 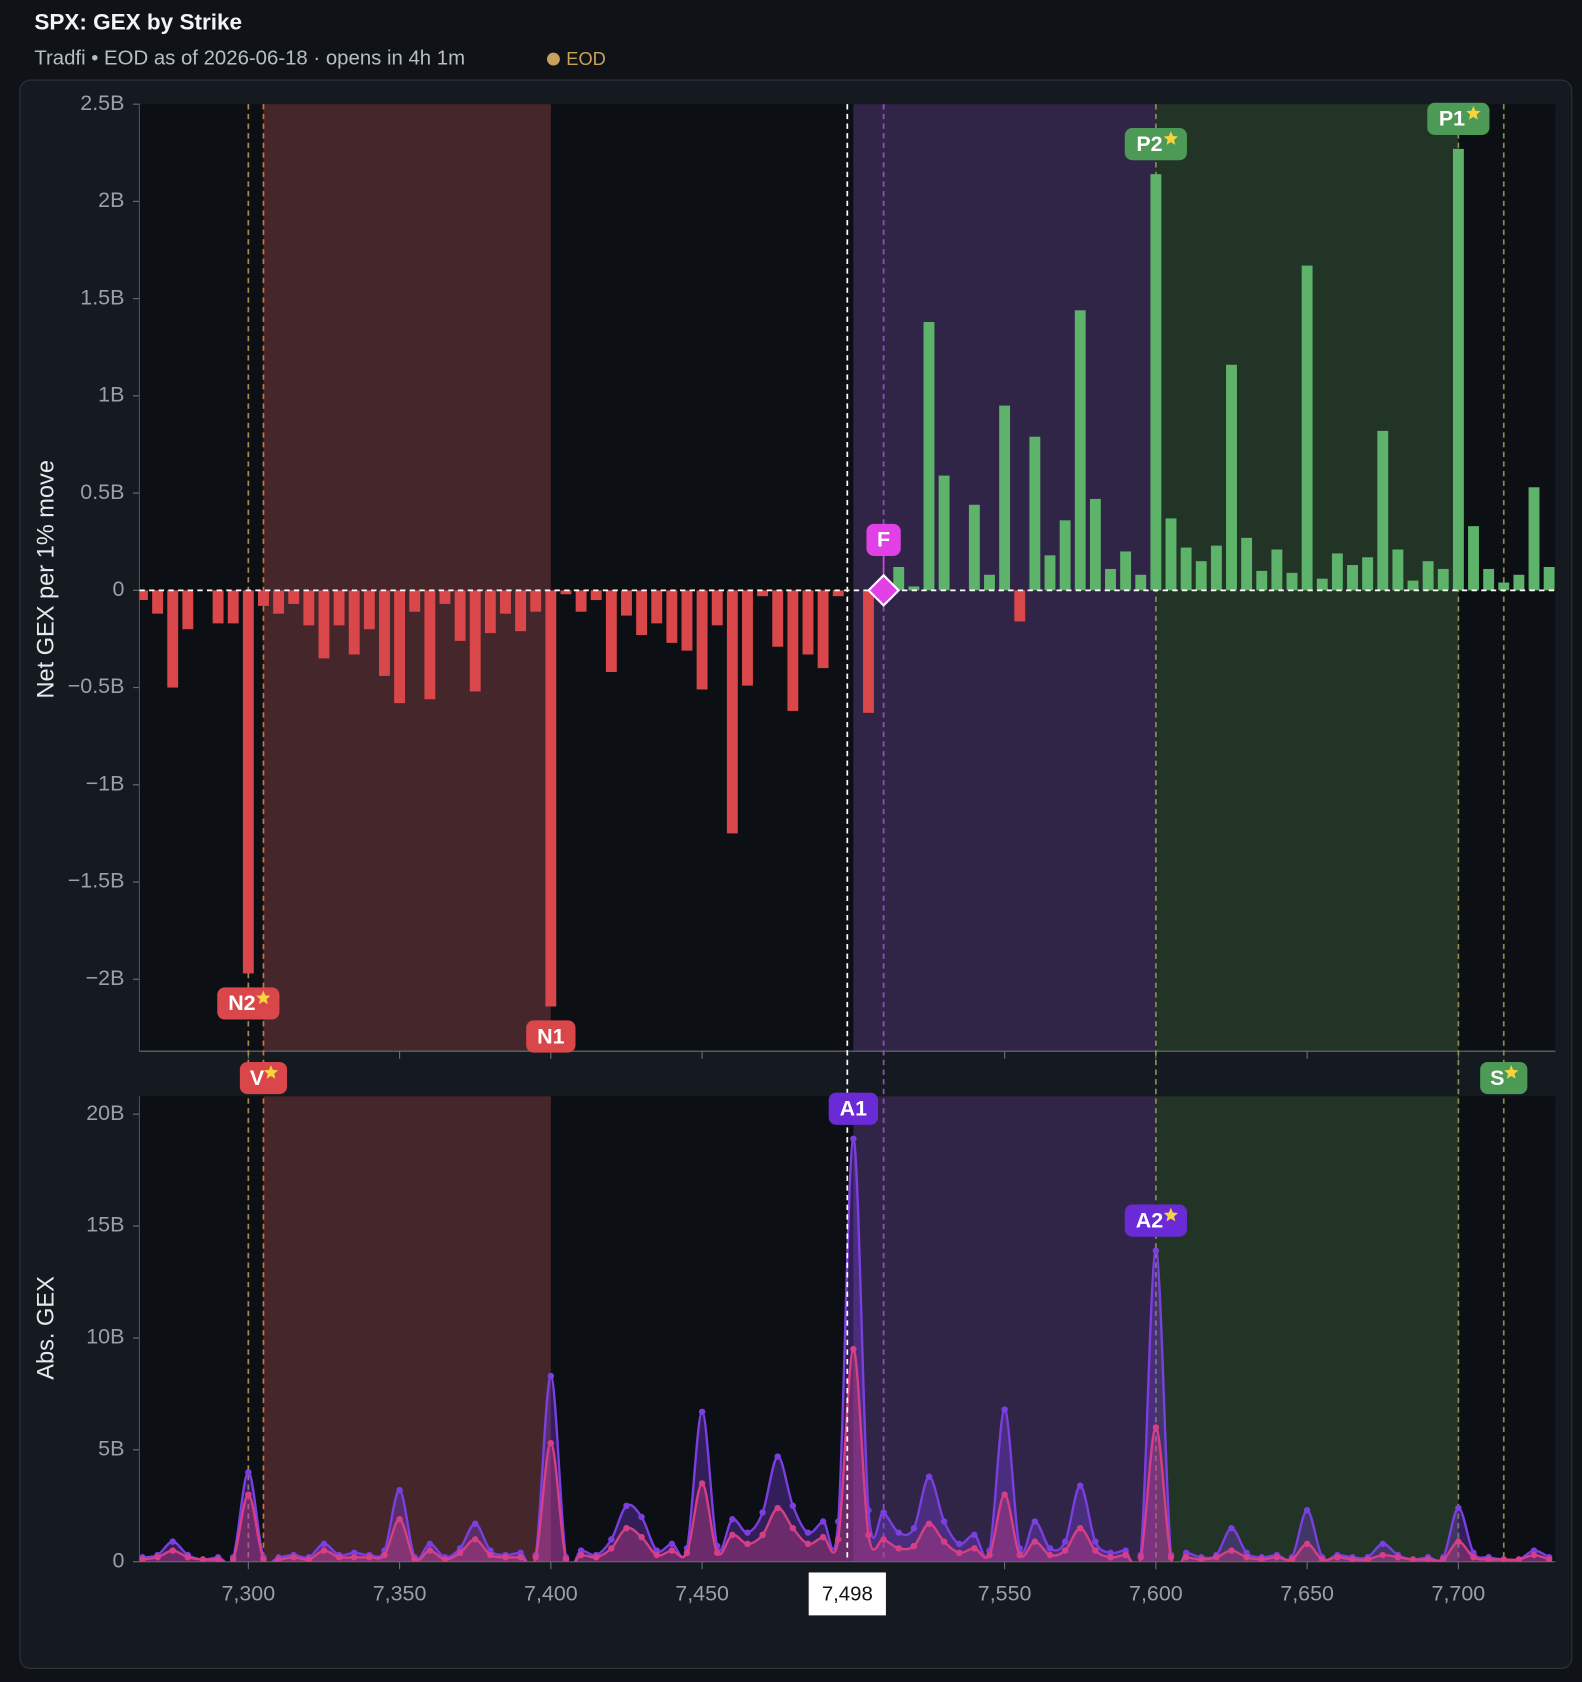 I want to click on spot-label: 7,498, so click(x=847, y=1594).